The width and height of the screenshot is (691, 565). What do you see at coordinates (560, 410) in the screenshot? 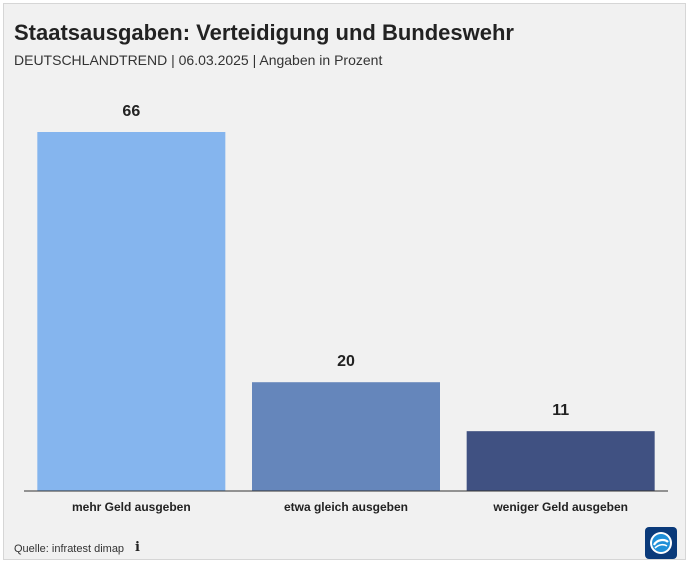
I see `value-label-2: 11` at bounding box center [560, 410].